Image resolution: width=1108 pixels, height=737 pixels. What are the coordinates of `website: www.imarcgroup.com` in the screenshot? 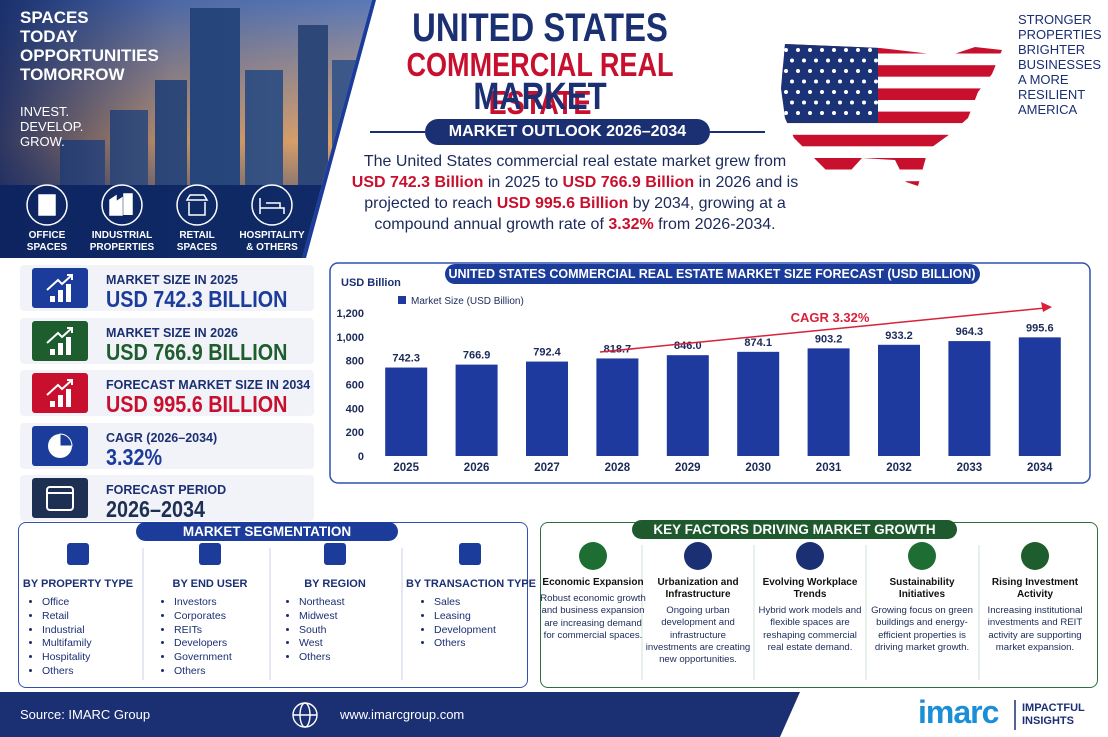 It's located at (402, 714).